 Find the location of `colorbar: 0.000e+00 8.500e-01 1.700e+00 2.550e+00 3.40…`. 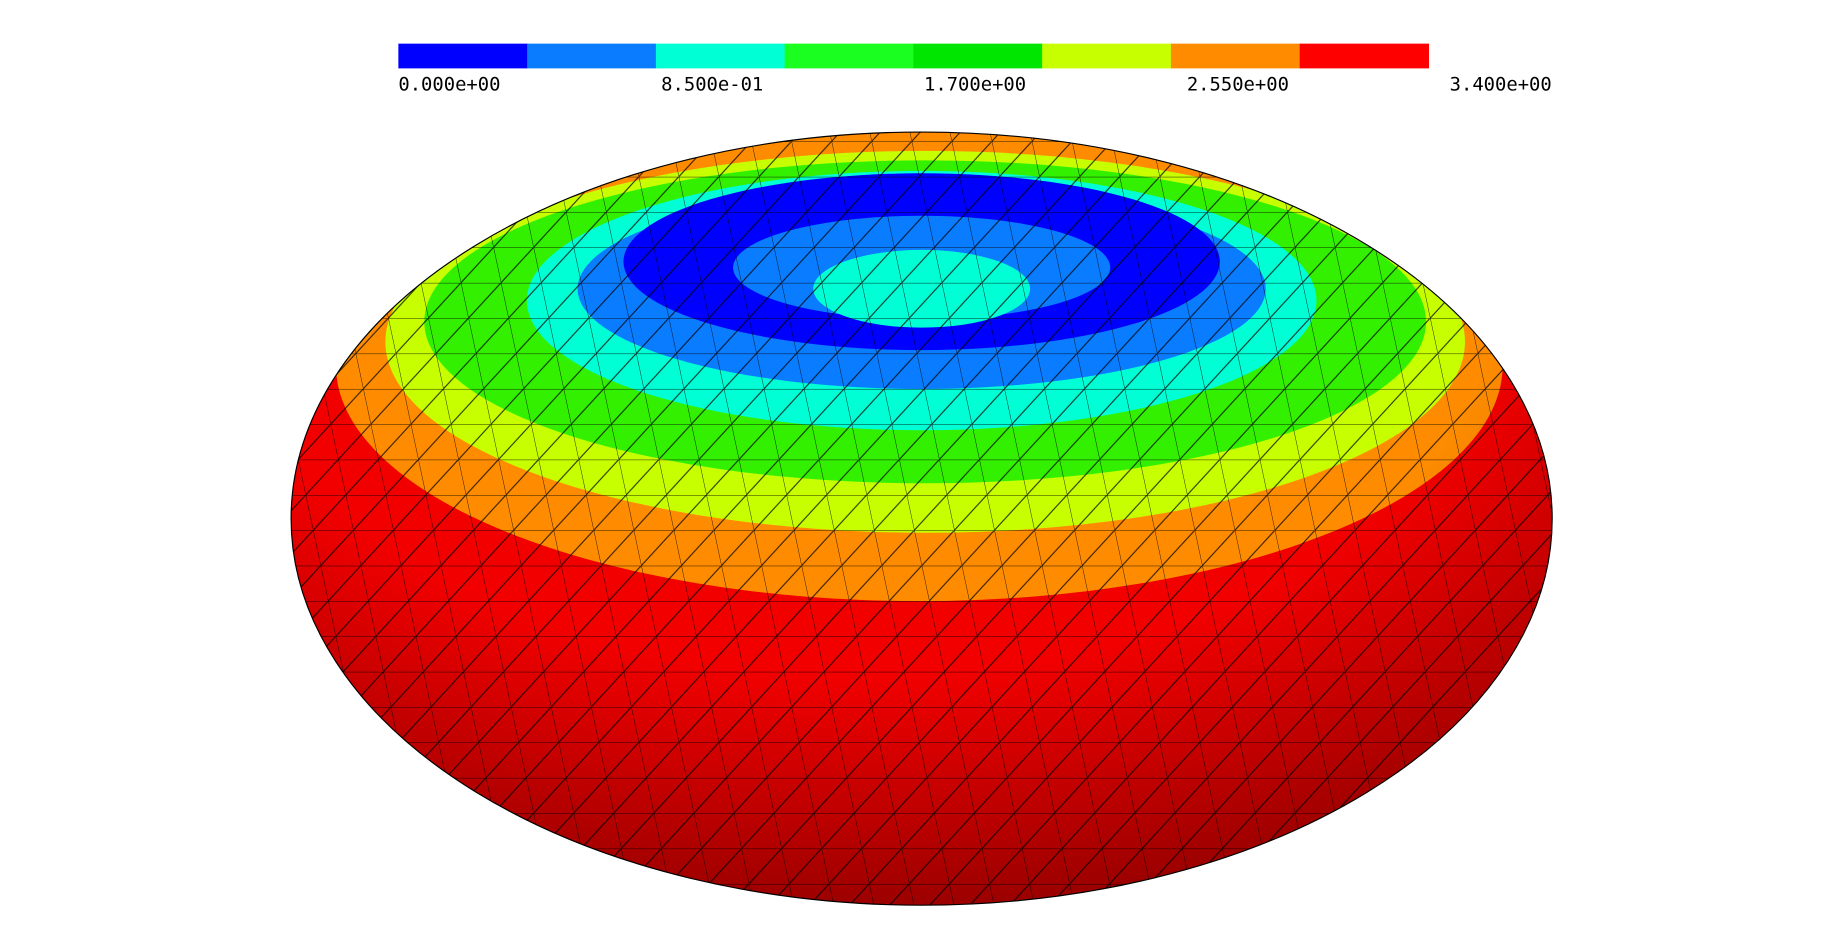

colorbar: 0.000e+00 8.500e-01 1.700e+00 2.550e+00 3.40… is located at coordinates (975, 69).